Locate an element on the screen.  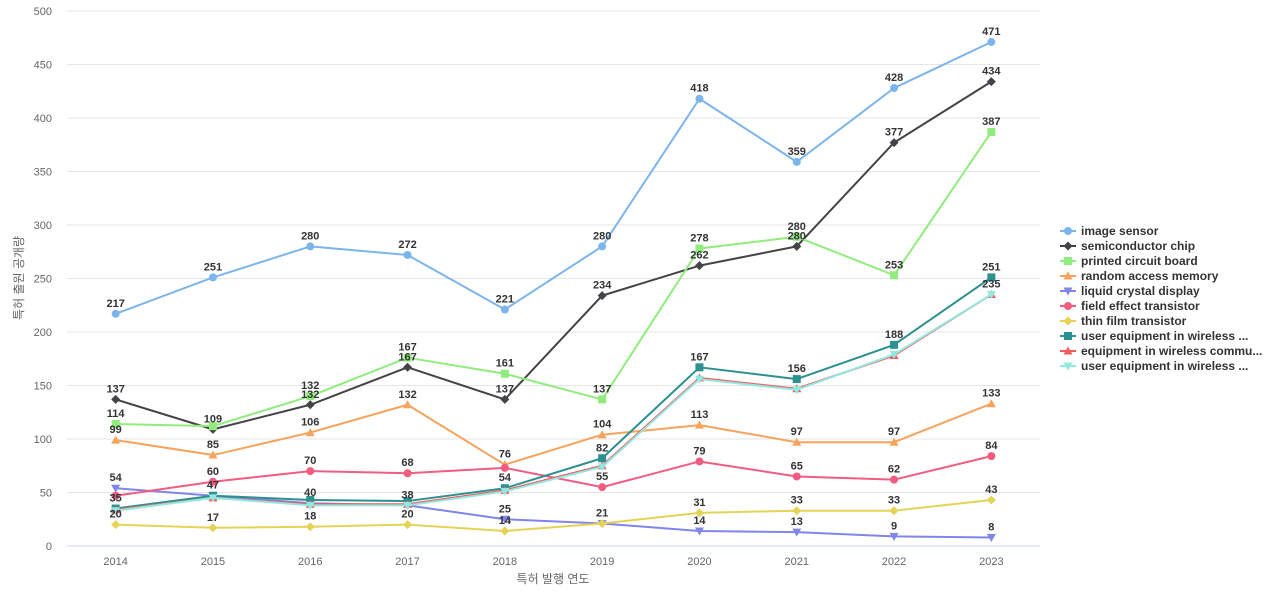
data-label: 113 is located at coordinates (700, 415).